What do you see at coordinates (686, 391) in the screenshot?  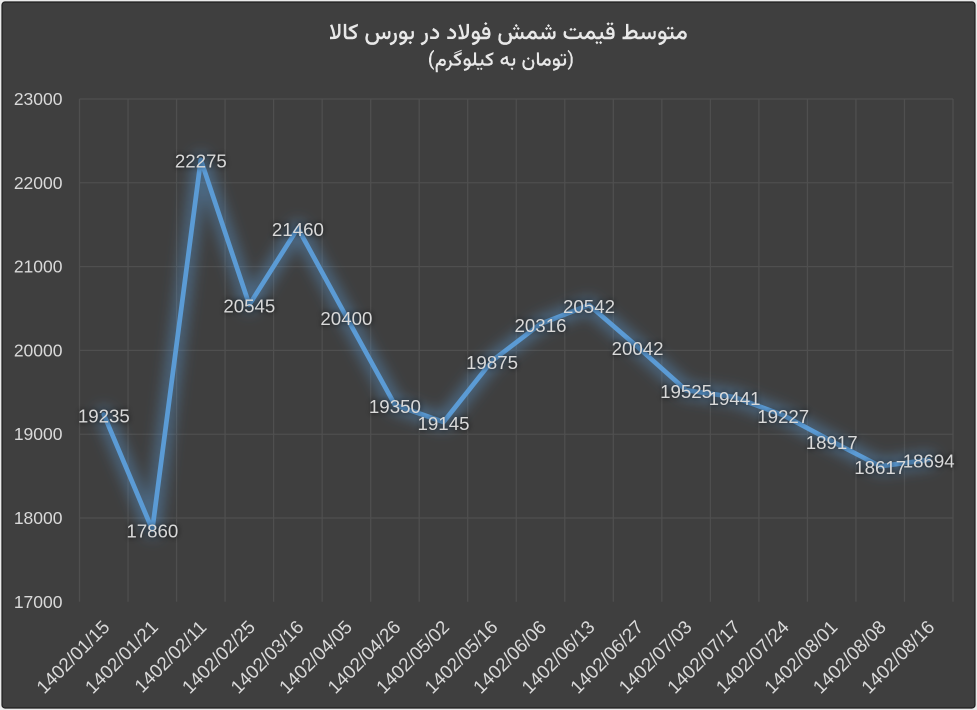 I see `svg-text: 19525` at bounding box center [686, 391].